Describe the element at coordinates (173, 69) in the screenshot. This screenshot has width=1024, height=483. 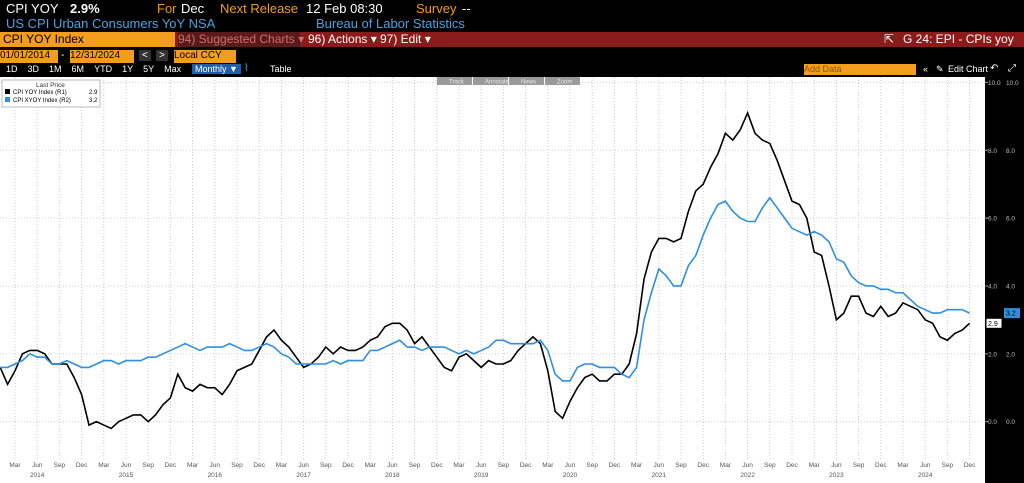
I see `range-button: Max` at that location.